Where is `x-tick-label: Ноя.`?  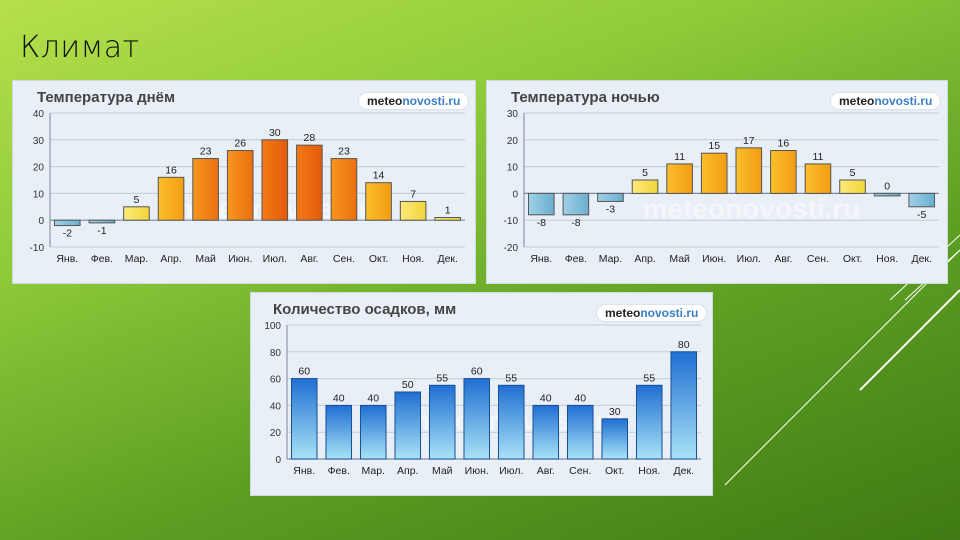 x-tick-label: Ноя. is located at coordinates (649, 471).